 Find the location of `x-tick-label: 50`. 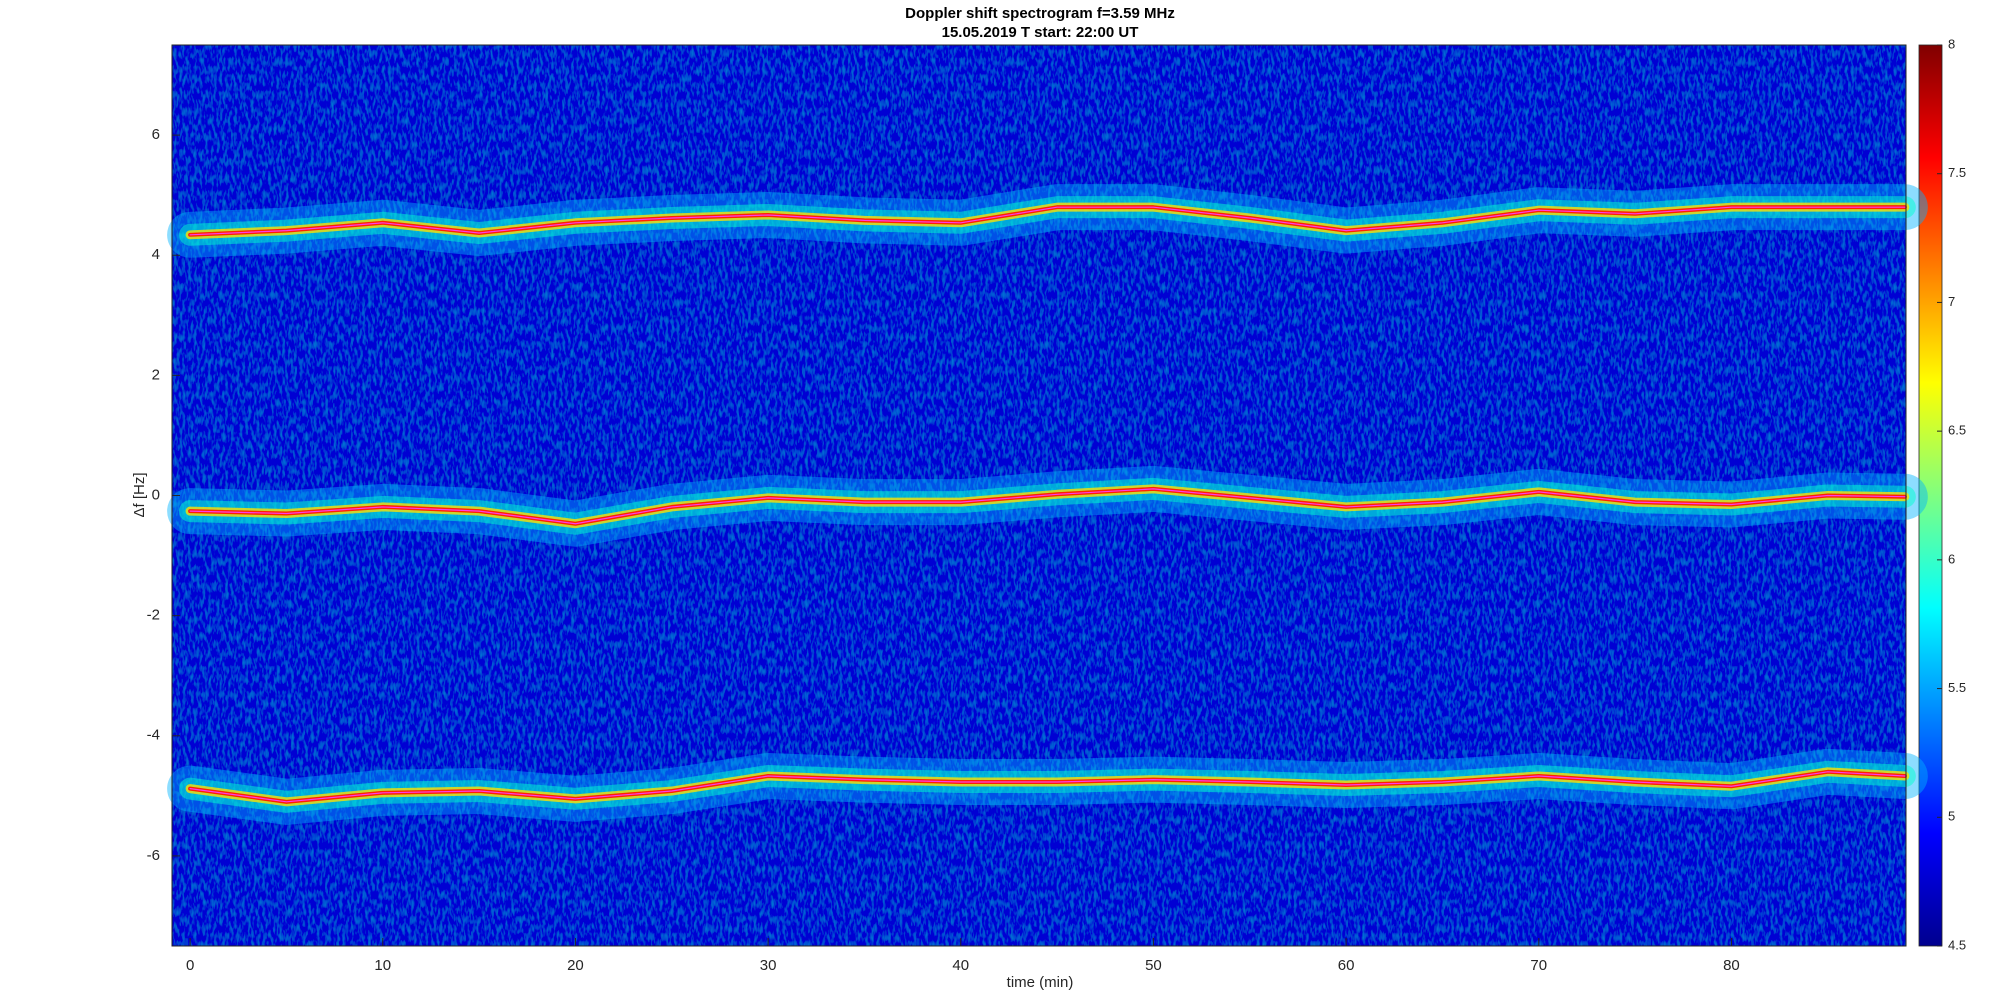

x-tick-label: 50 is located at coordinates (1153, 965).